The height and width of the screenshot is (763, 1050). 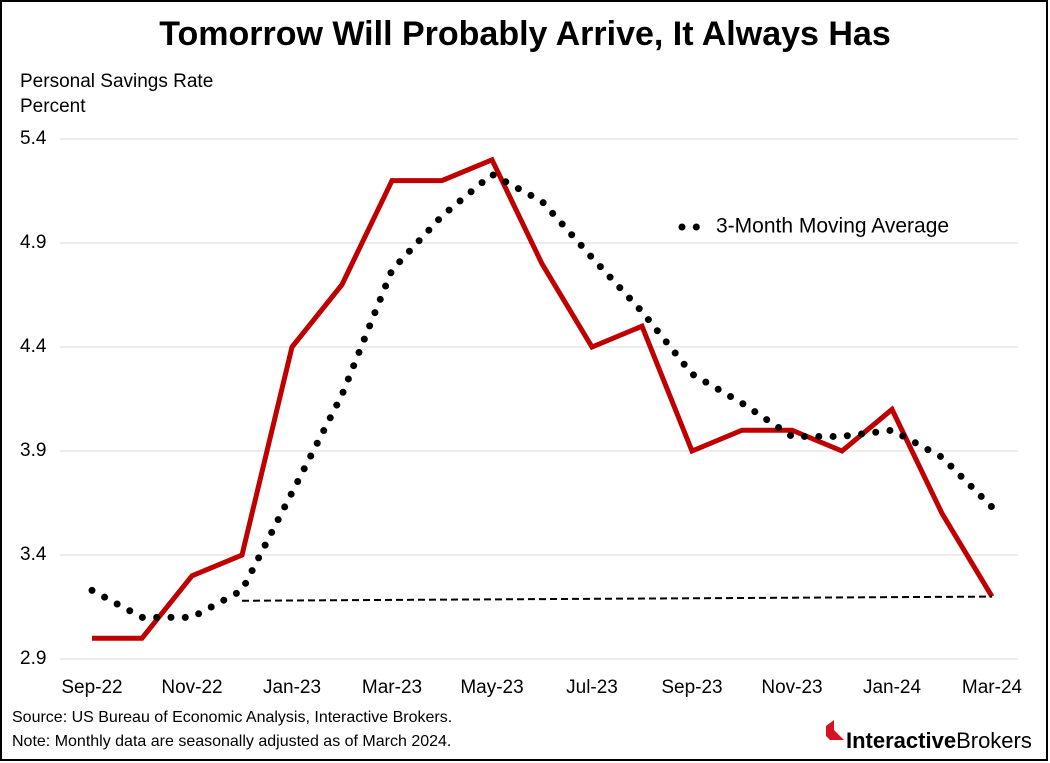 I want to click on y-tick-label: 4.4, so click(x=33, y=346).